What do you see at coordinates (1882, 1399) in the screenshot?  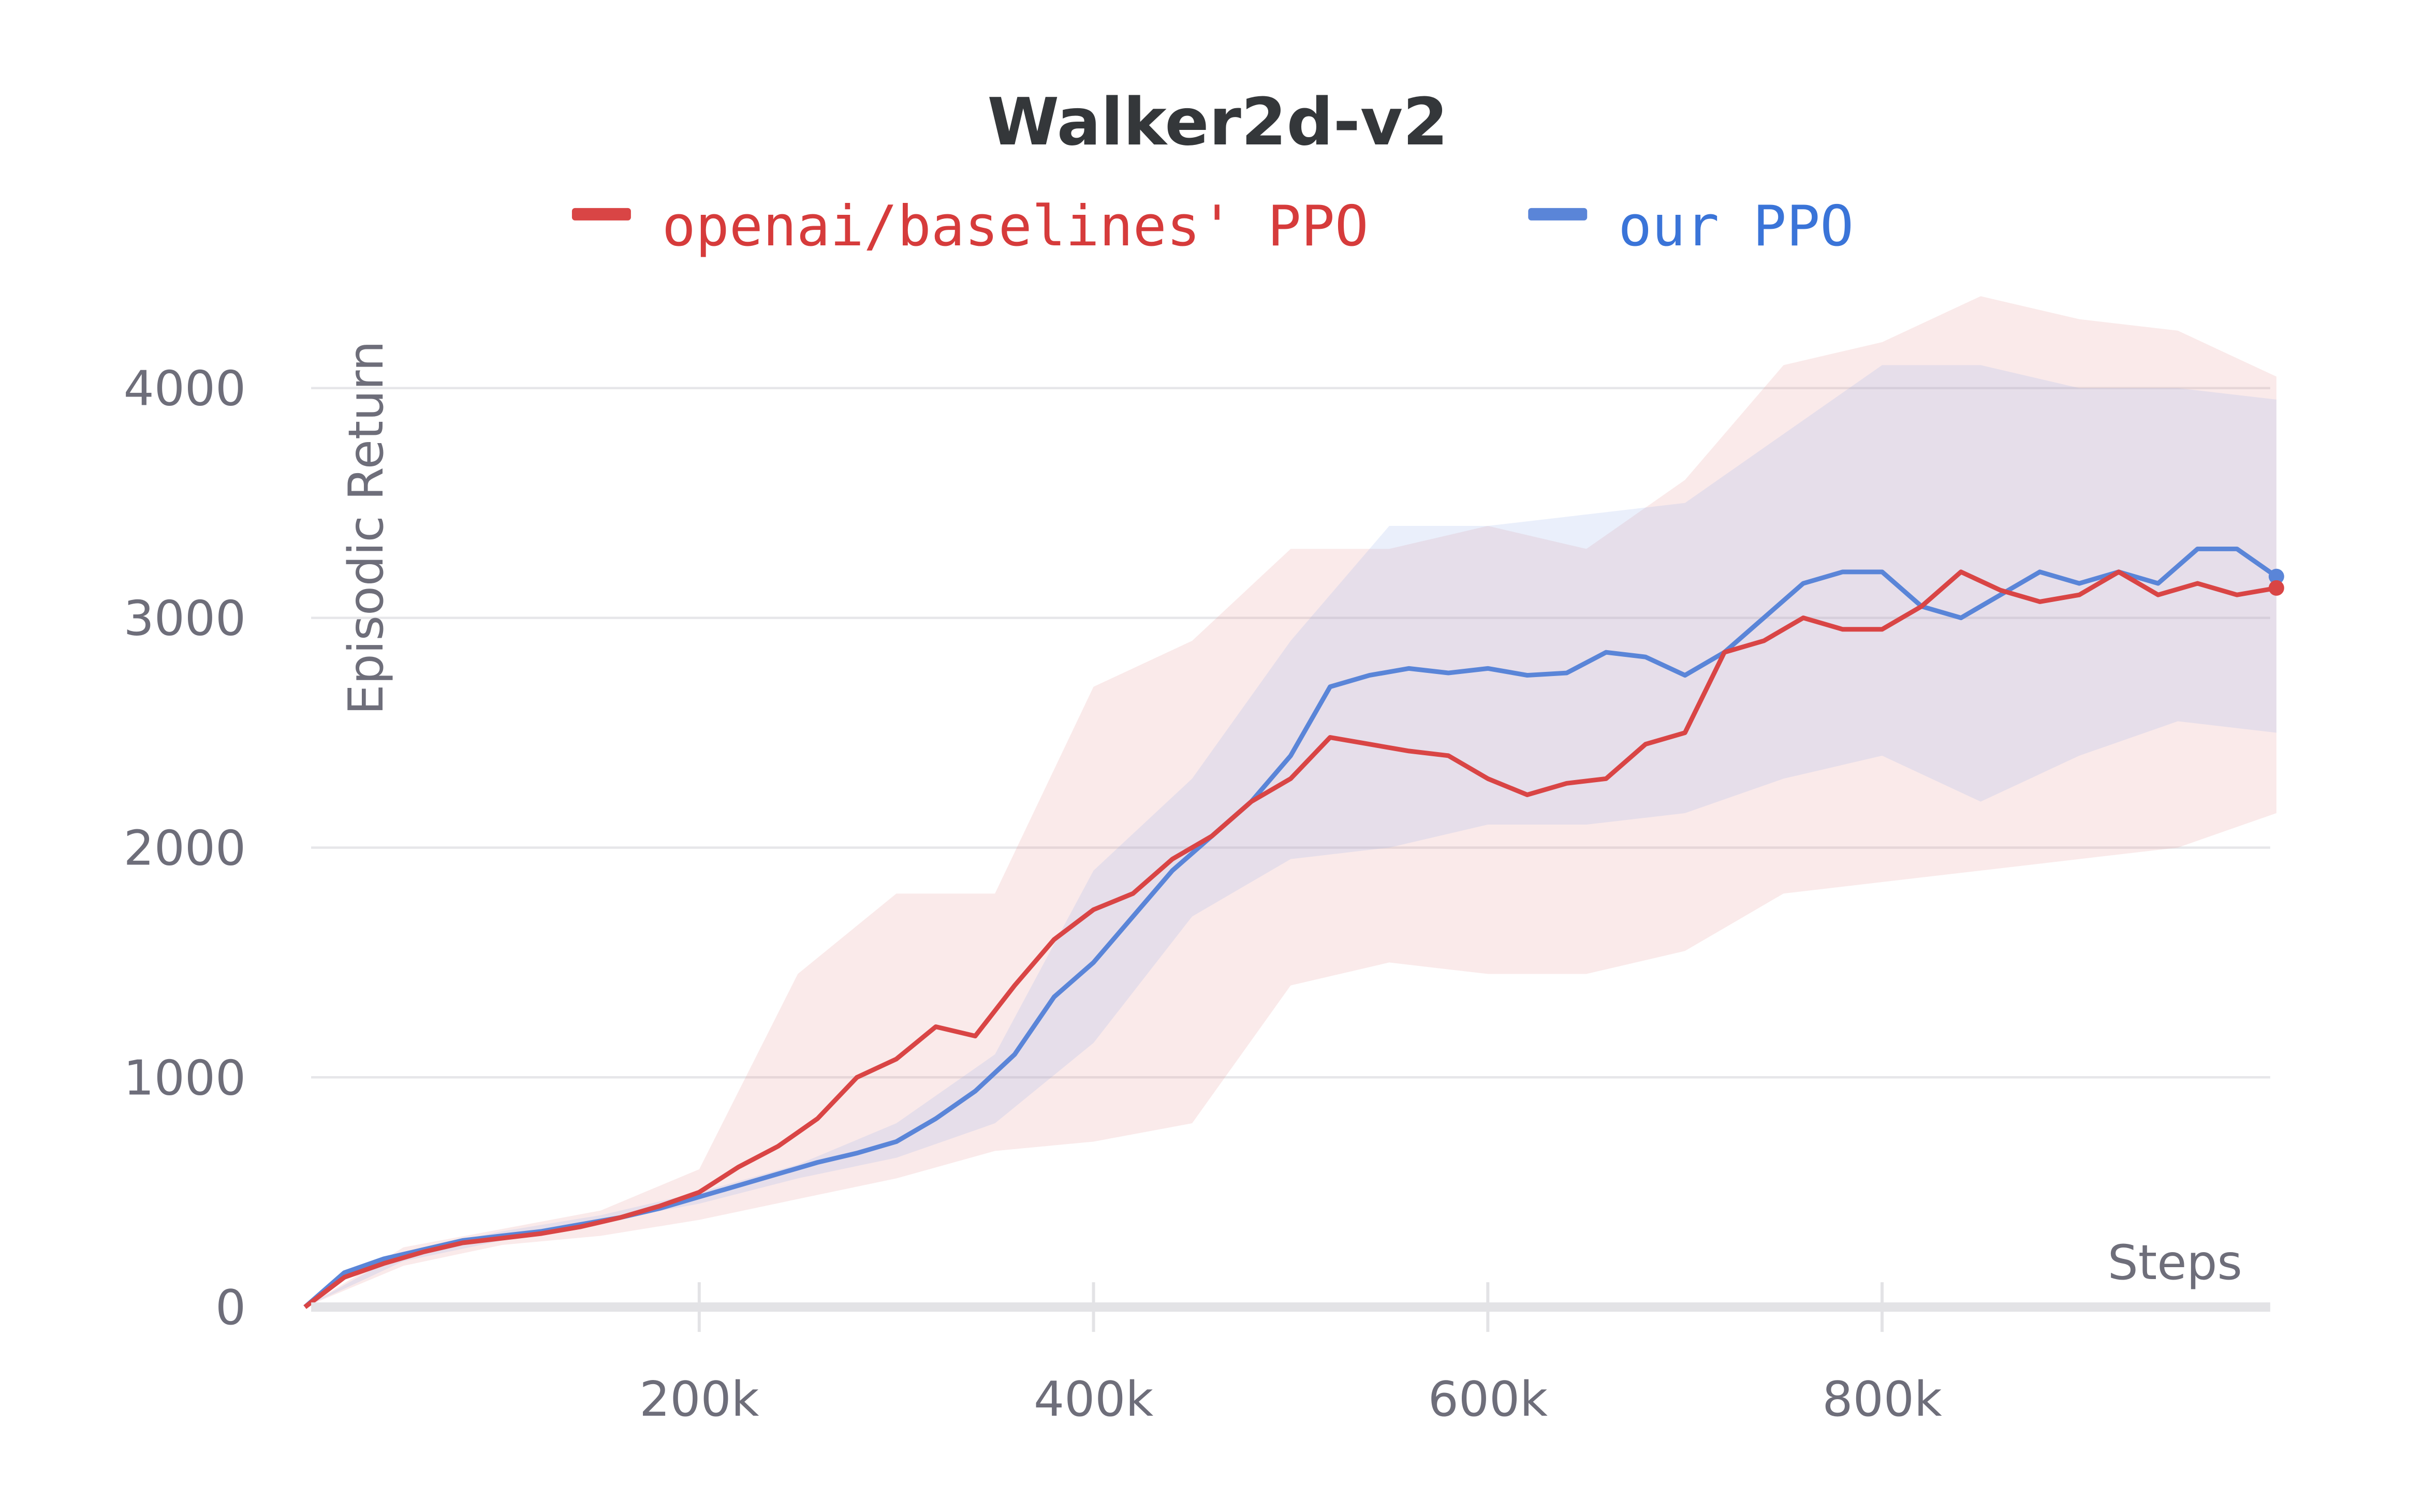 I see `x-tick-label: 800k` at bounding box center [1882, 1399].